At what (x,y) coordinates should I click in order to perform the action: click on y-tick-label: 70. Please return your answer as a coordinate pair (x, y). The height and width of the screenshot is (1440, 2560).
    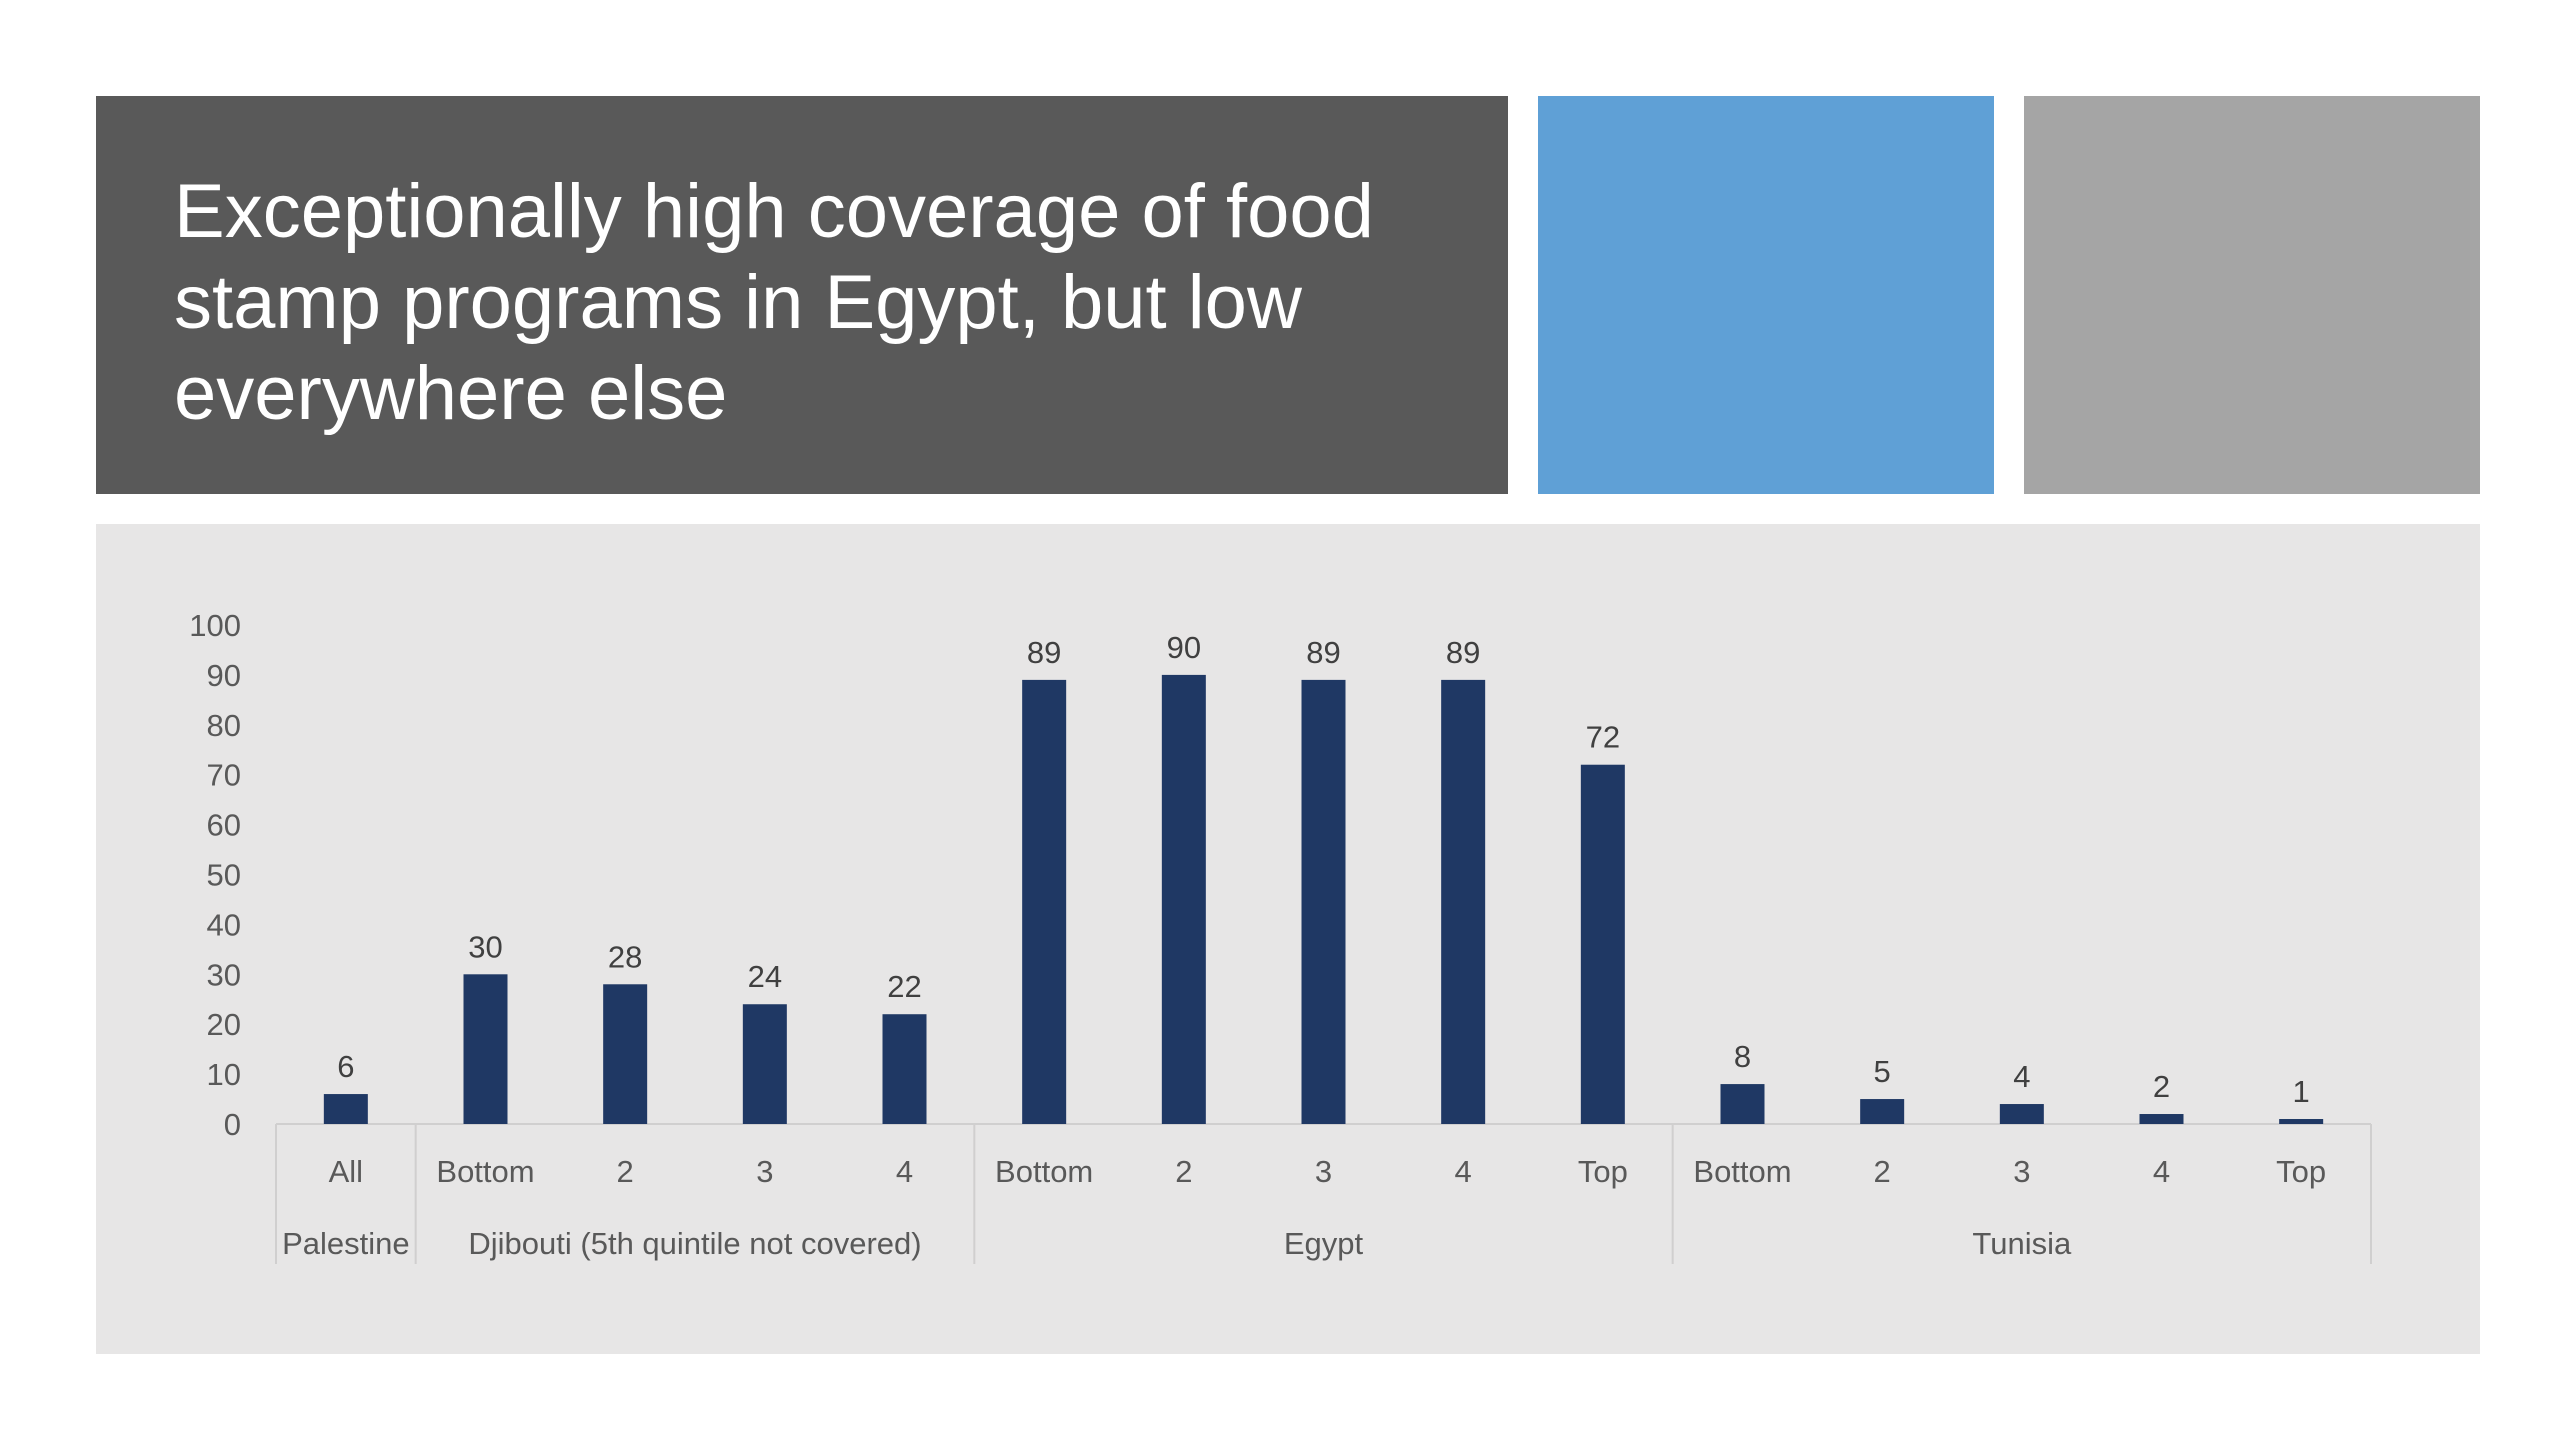
    Looking at the image, I should click on (224, 775).